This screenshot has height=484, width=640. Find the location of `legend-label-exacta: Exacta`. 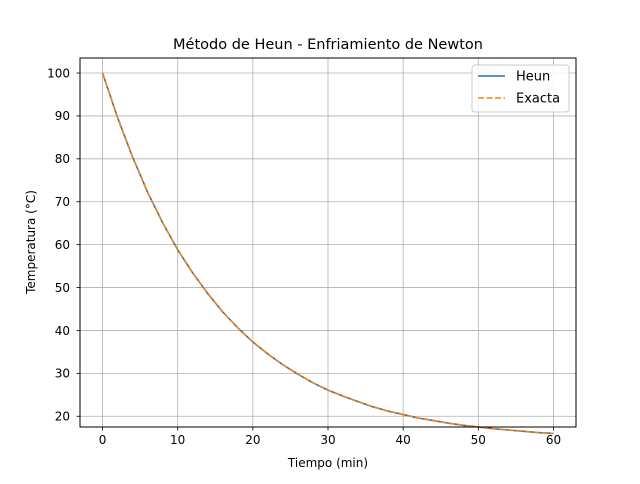

legend-label-exacta: Exacta is located at coordinates (538, 99).